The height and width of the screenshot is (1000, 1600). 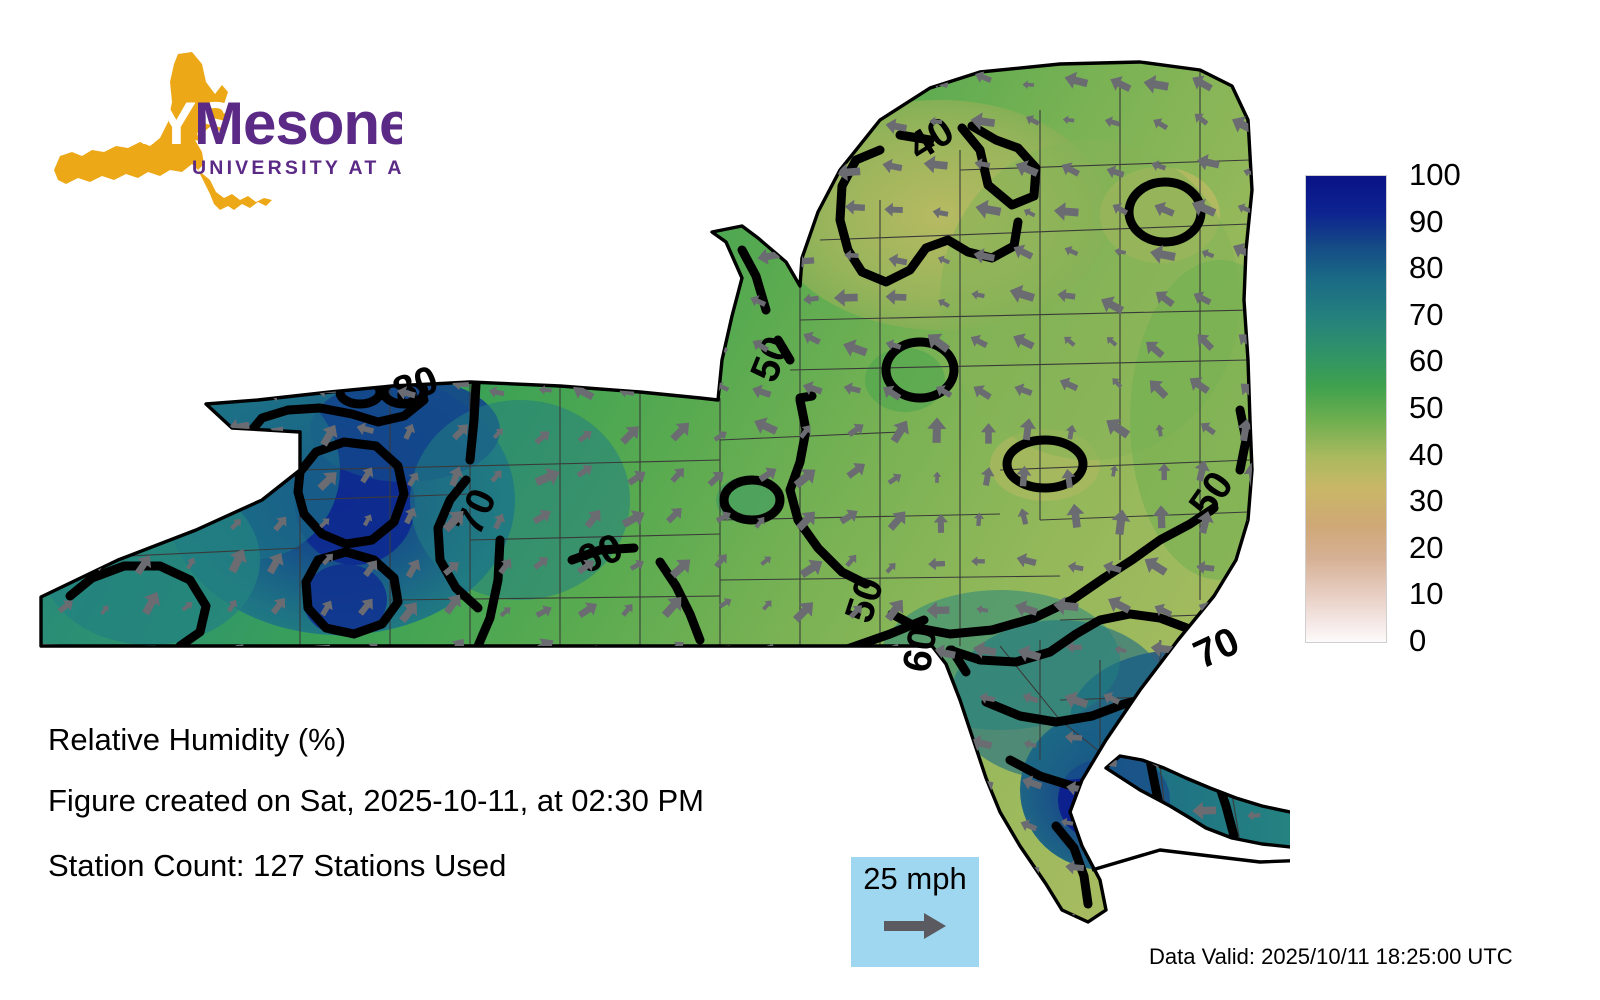 I want to click on colorbar-tick-70: 70, so click(x=1426, y=314).